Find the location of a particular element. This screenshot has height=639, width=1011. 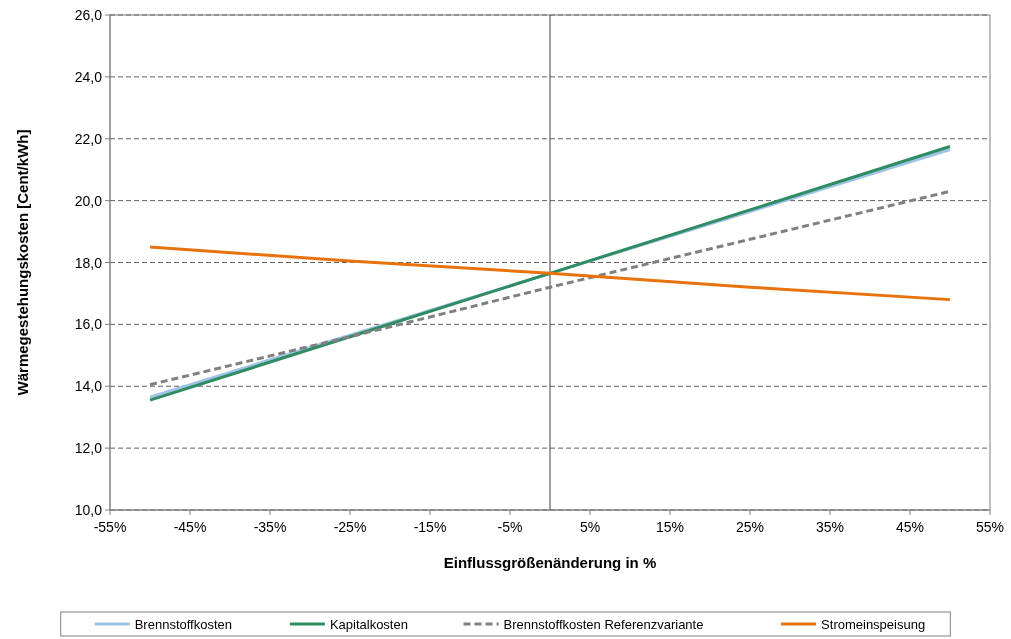

y-tick-label: 12,0 is located at coordinates (88, 448).